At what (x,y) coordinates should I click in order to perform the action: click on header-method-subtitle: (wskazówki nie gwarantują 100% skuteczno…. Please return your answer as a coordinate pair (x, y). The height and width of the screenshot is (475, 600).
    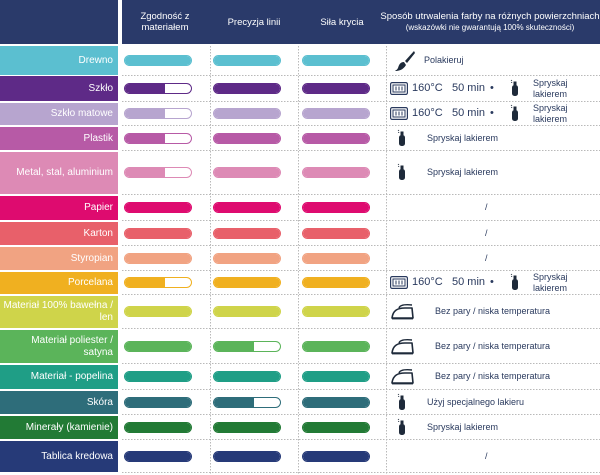
    Looking at the image, I should click on (490, 27).